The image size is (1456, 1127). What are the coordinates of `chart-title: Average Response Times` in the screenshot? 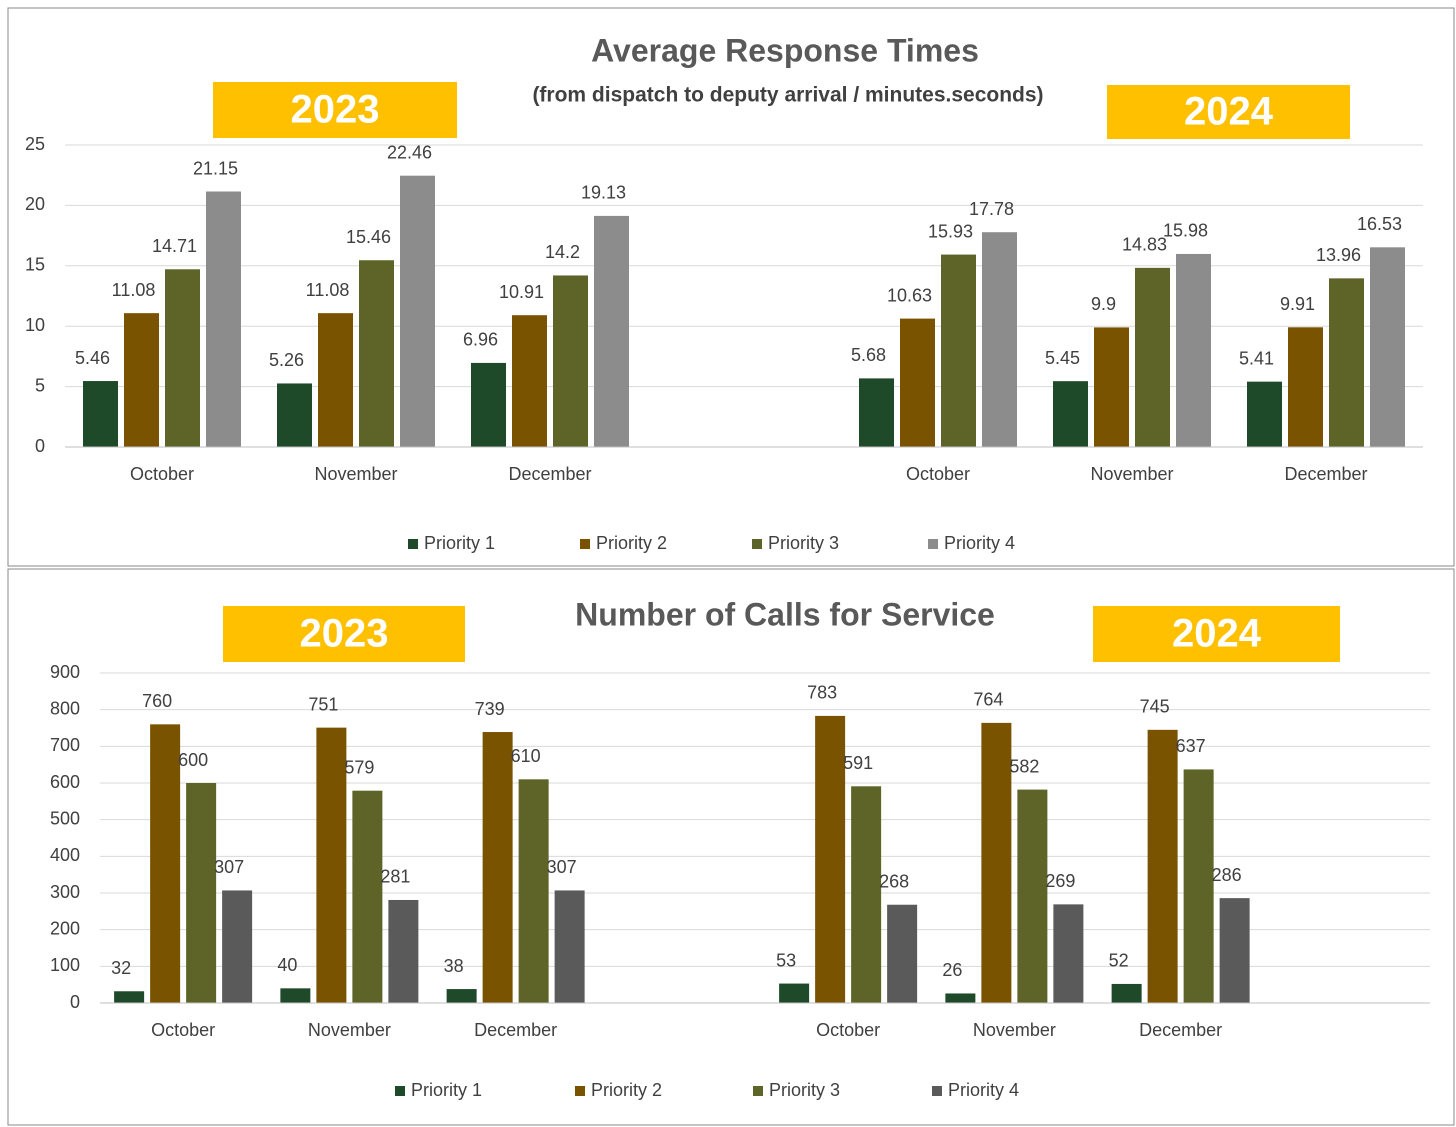 It's located at (785, 50).